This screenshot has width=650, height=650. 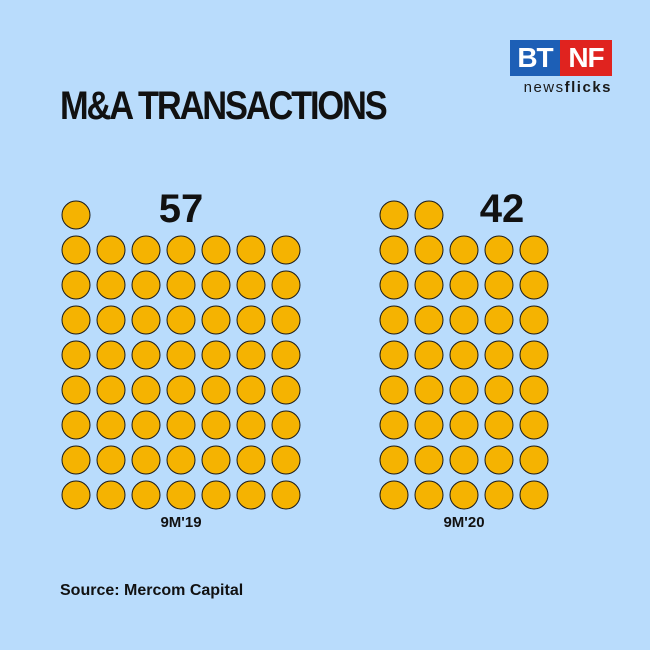 What do you see at coordinates (224, 106) in the screenshot?
I see `chart-title: M&A TRANSACTIONS` at bounding box center [224, 106].